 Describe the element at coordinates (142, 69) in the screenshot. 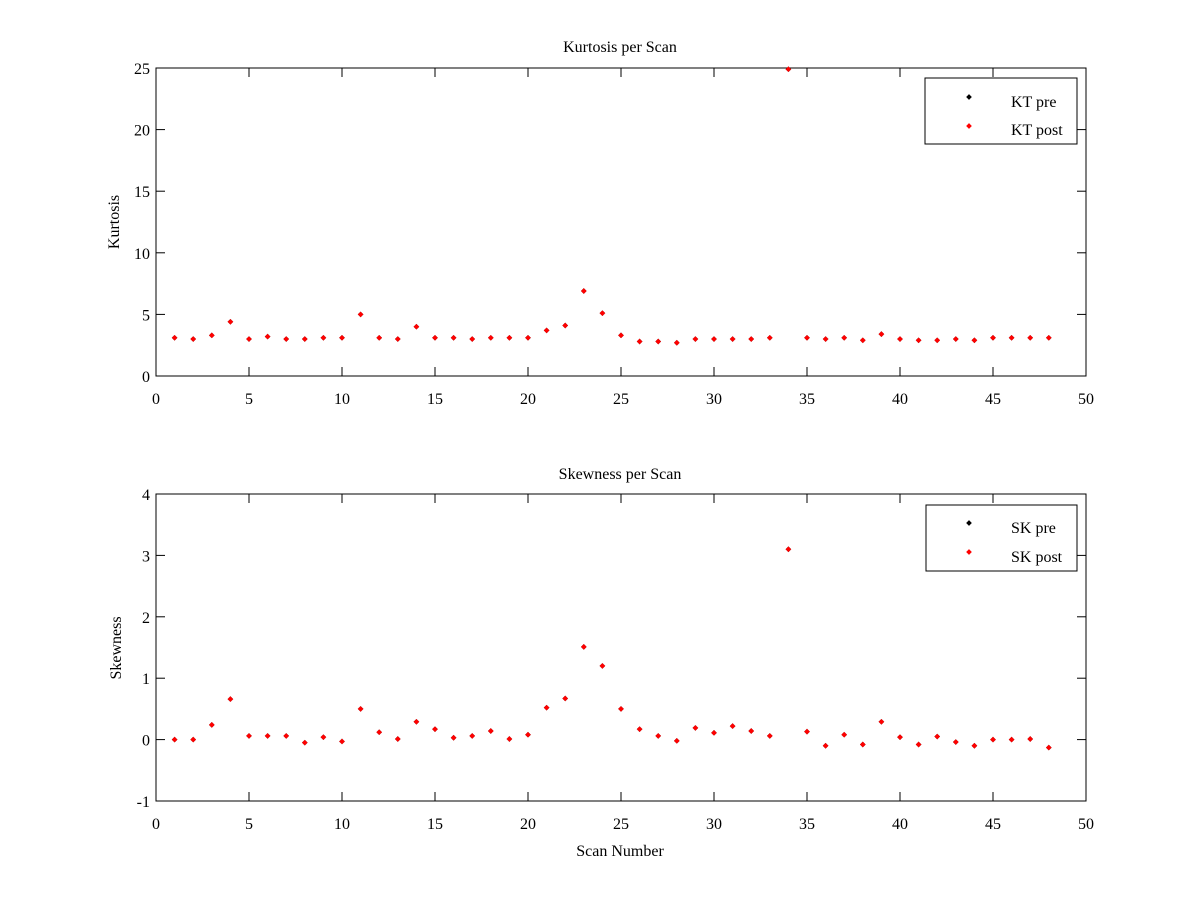

I see `y-tick-label: 25` at that location.